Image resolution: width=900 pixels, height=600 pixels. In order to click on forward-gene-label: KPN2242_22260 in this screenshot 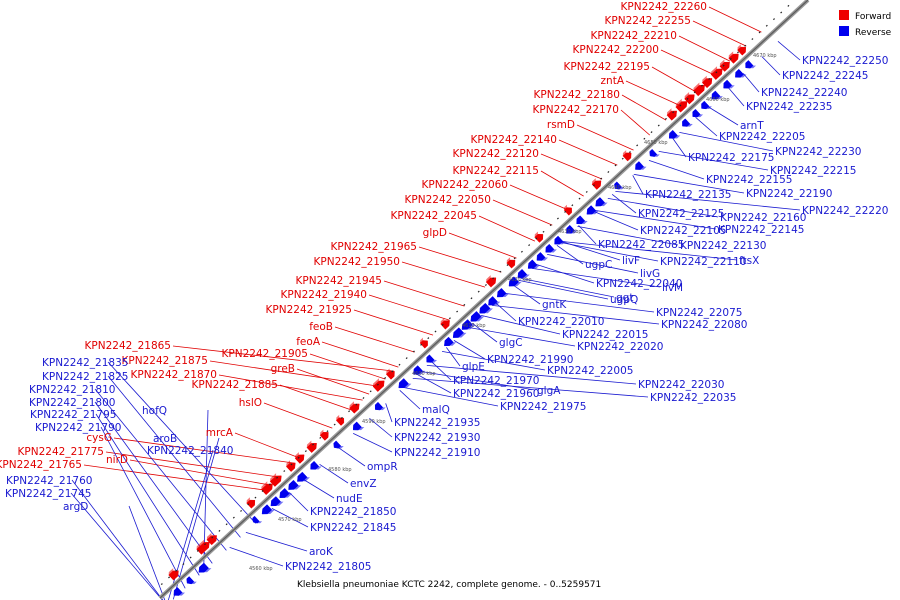, I will do `click(664, 7)`.